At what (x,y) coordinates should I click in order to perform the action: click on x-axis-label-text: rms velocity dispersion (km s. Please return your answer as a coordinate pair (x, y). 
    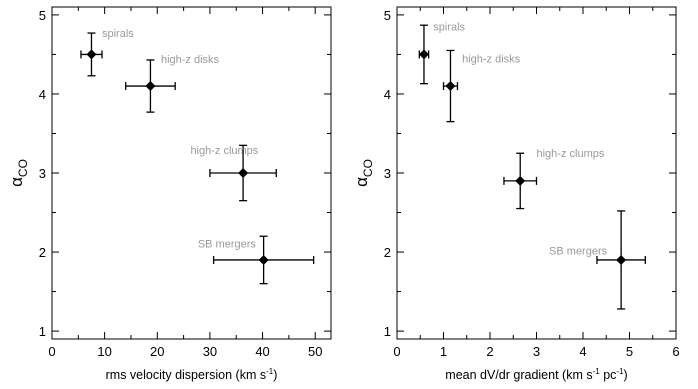
    Looking at the image, I should click on (186, 375).